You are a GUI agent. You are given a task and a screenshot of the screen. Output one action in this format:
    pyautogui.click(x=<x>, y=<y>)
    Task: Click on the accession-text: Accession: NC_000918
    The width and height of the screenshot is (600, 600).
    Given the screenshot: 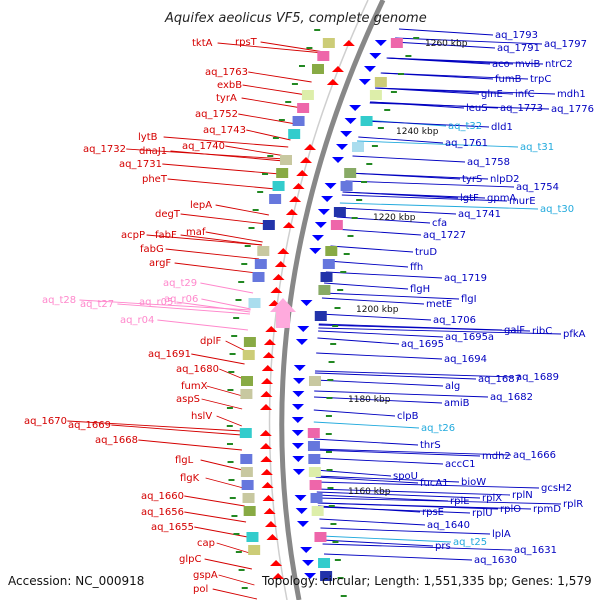 What is the action you would take?
    pyautogui.click(x=76, y=581)
    